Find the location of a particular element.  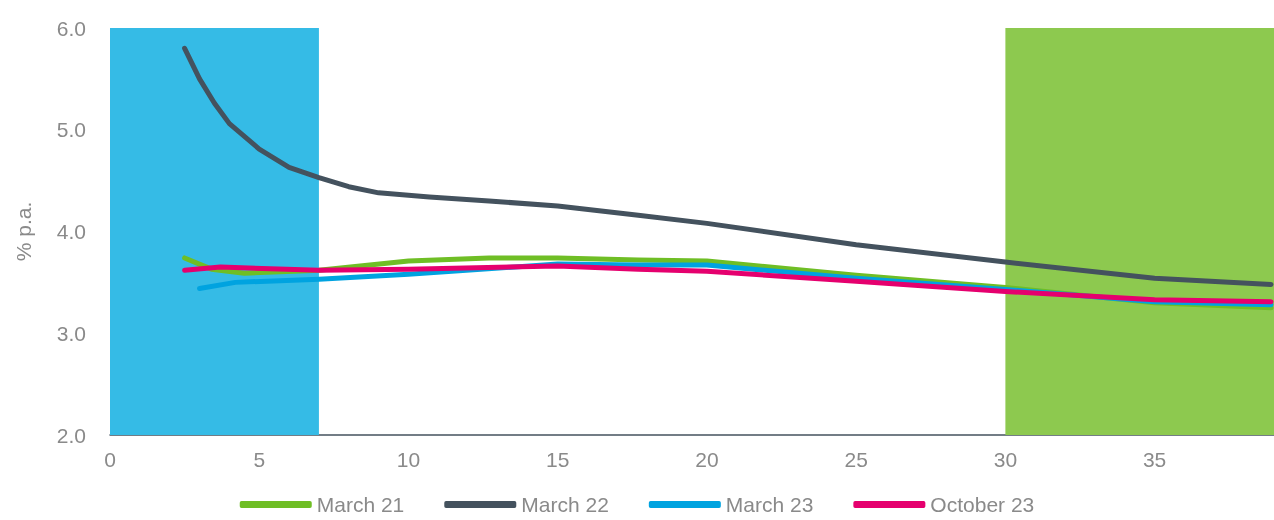

legend-label: October 23 is located at coordinates (982, 504).